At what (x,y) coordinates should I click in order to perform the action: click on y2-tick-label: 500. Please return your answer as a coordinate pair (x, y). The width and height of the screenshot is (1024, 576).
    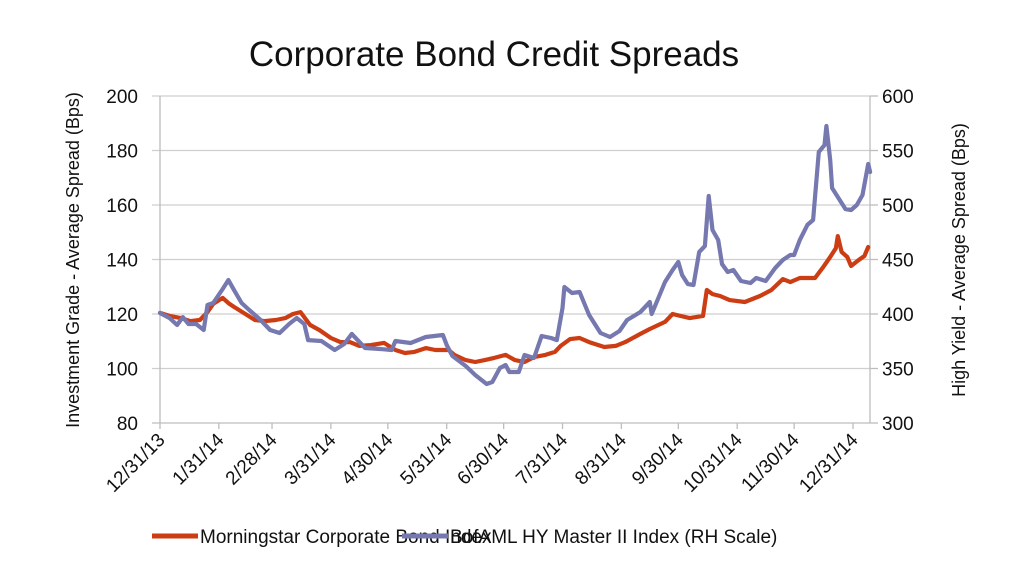
    Looking at the image, I should click on (898, 206).